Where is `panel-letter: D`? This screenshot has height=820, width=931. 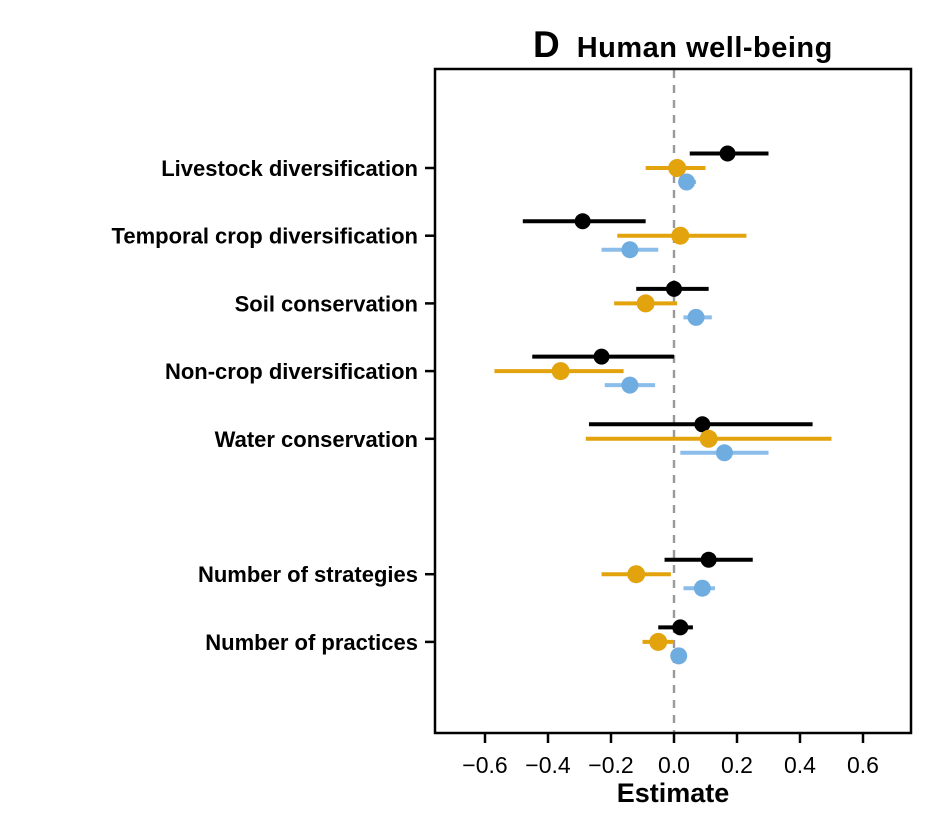
panel-letter: D is located at coordinates (546, 44).